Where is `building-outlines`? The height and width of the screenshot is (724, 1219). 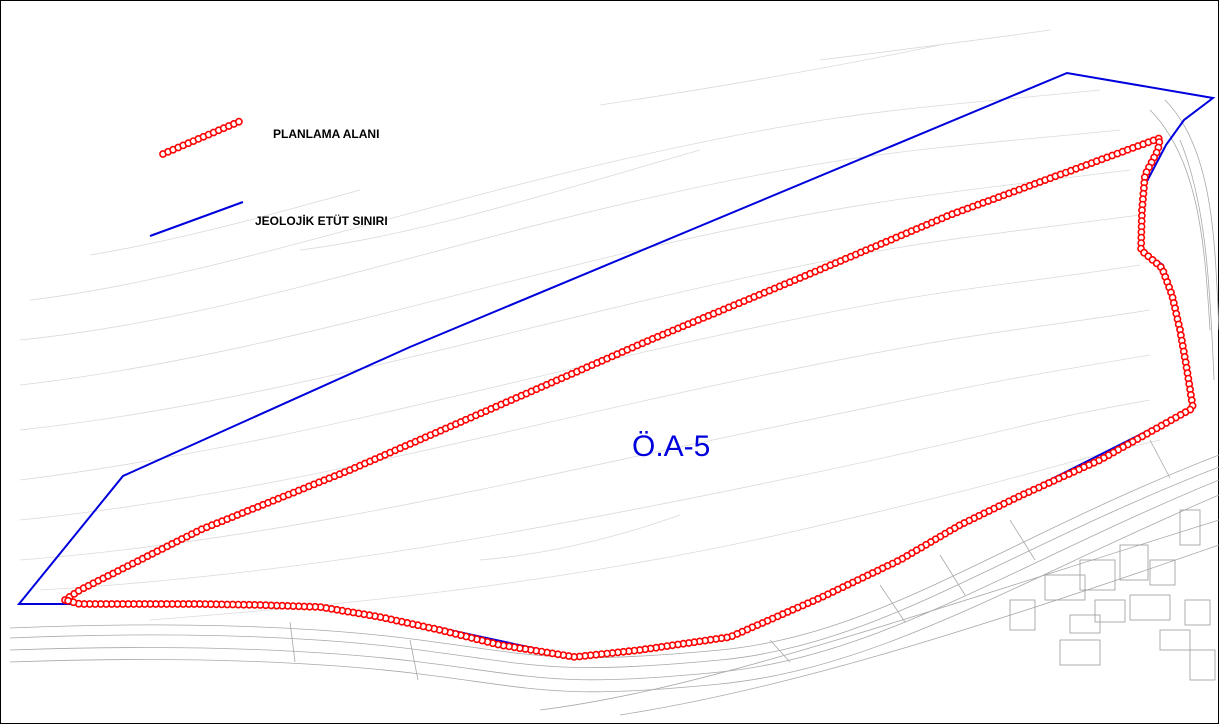 building-outlines is located at coordinates (1112, 595).